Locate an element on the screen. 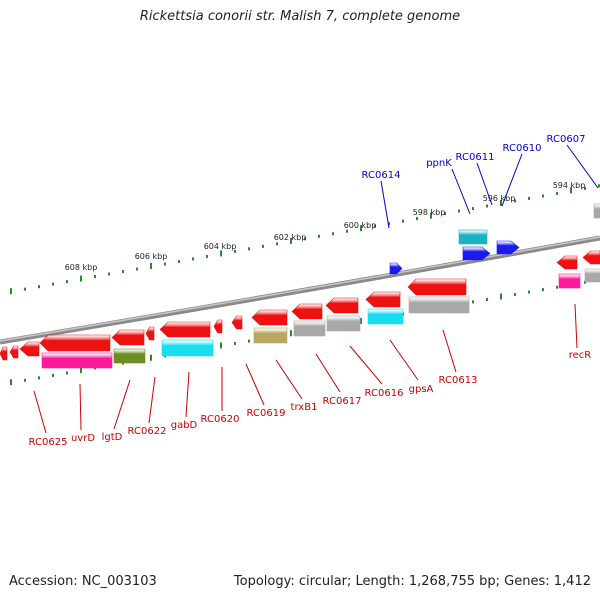 This screenshot has height=600, width=600. cog-box-teal is located at coordinates (473, 237).